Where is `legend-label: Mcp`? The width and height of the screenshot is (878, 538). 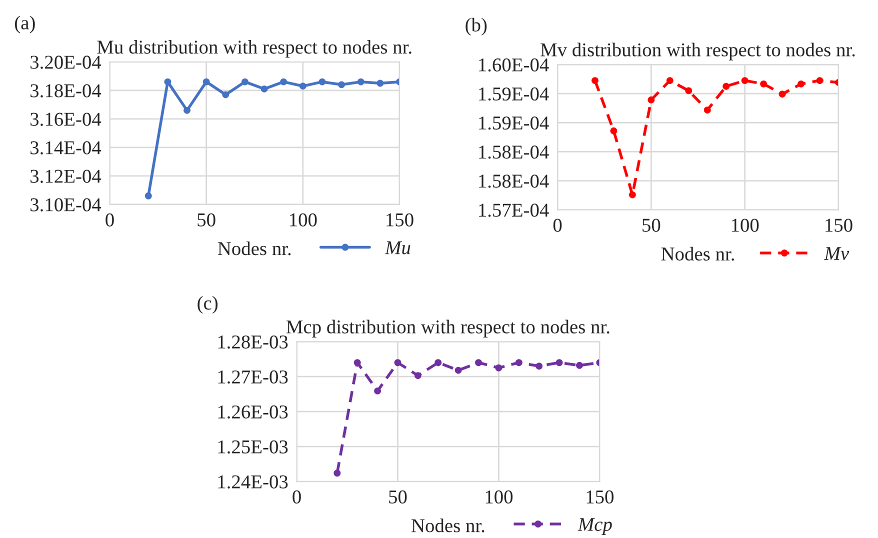 legend-label: Mcp is located at coordinates (595, 526).